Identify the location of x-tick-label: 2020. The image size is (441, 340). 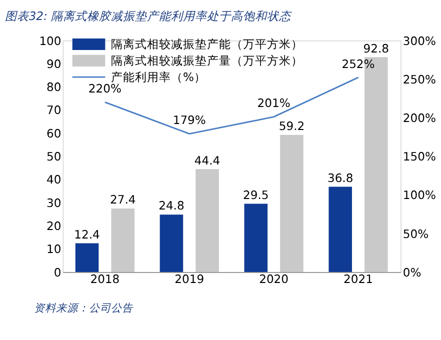
(274, 279).